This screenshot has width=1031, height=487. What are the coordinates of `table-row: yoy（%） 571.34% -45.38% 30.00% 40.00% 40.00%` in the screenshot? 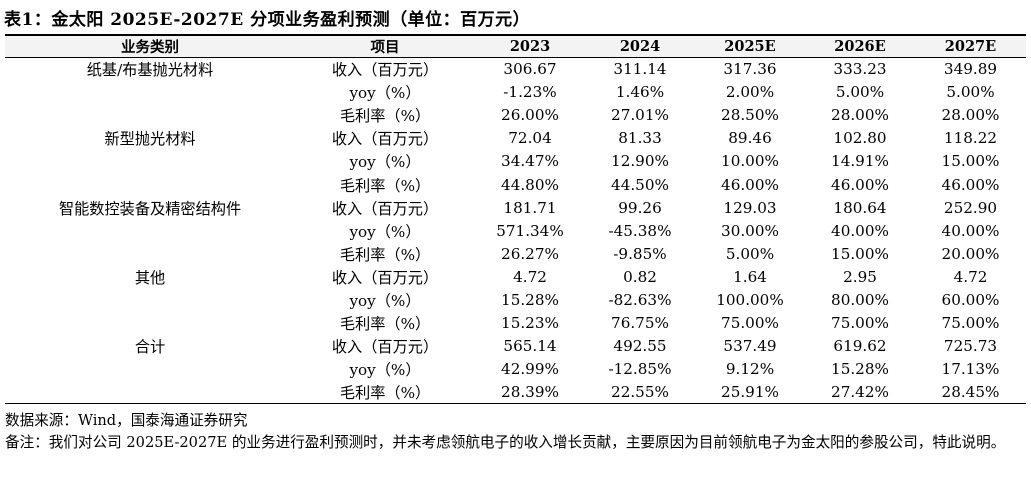 It's located at (515, 230).